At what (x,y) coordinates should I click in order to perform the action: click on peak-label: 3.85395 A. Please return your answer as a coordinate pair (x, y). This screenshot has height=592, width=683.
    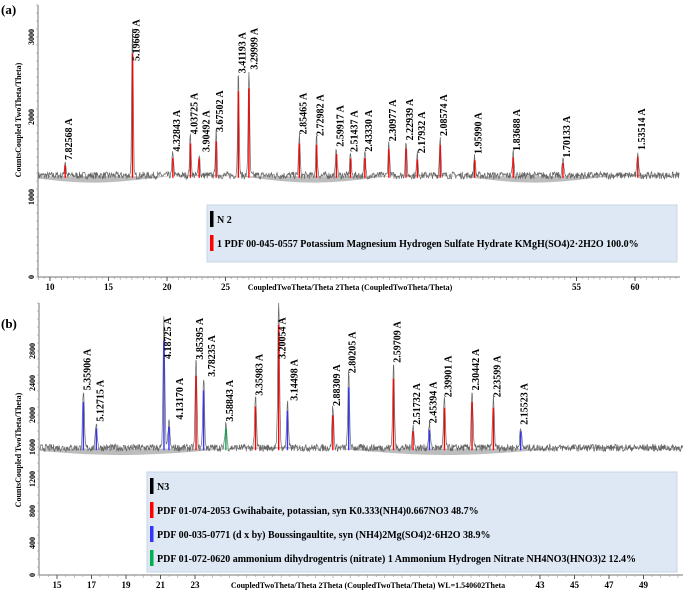
    Looking at the image, I should click on (200, 338).